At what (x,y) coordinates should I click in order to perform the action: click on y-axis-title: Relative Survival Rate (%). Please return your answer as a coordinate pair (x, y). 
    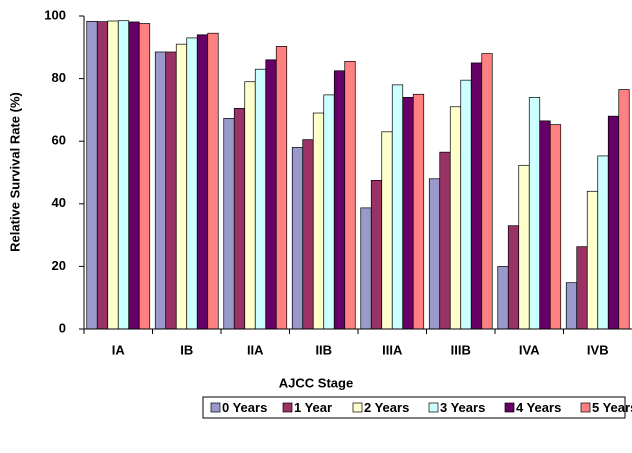
    Looking at the image, I should click on (14, 172).